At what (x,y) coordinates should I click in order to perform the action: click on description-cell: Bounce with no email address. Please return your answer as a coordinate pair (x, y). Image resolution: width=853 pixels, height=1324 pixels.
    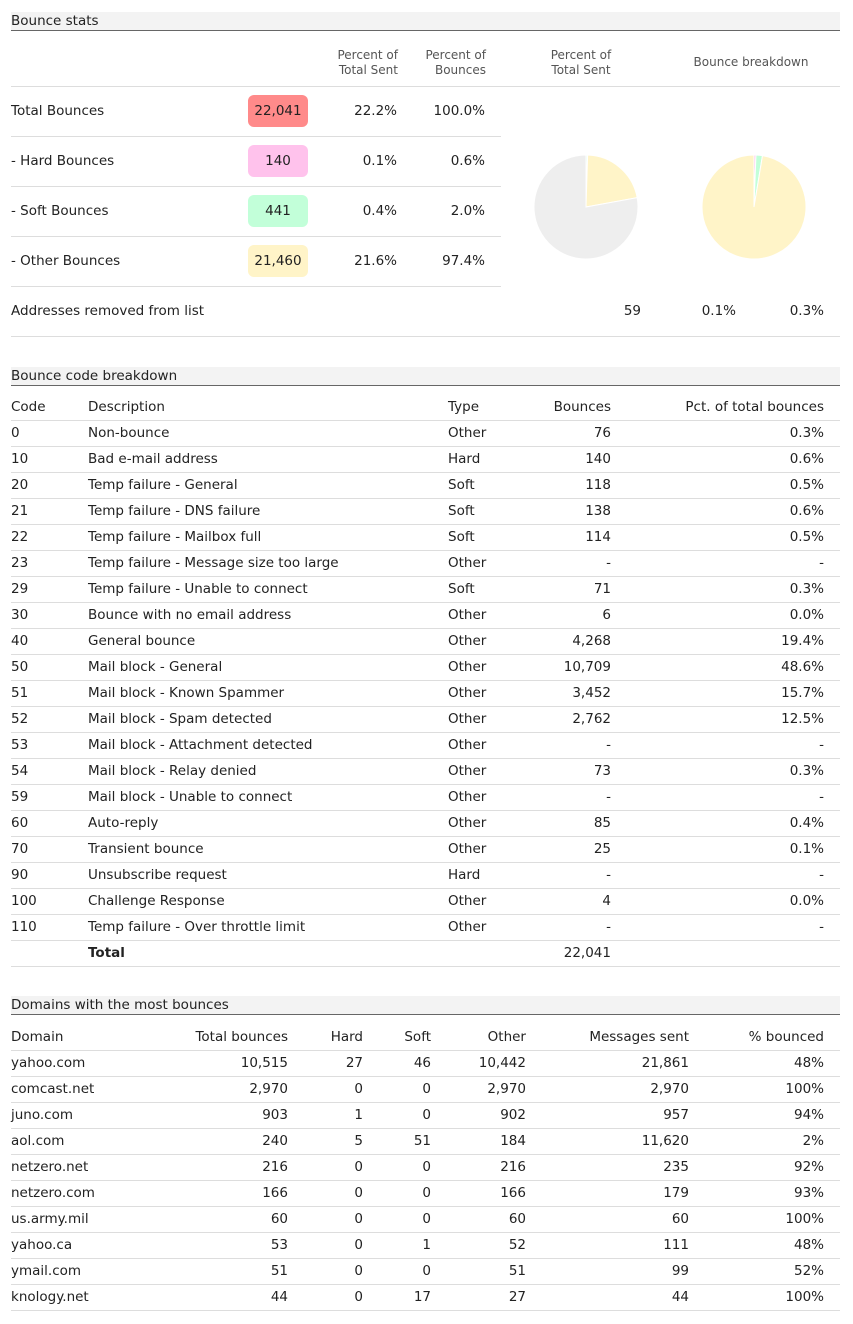
    Looking at the image, I should click on (190, 615).